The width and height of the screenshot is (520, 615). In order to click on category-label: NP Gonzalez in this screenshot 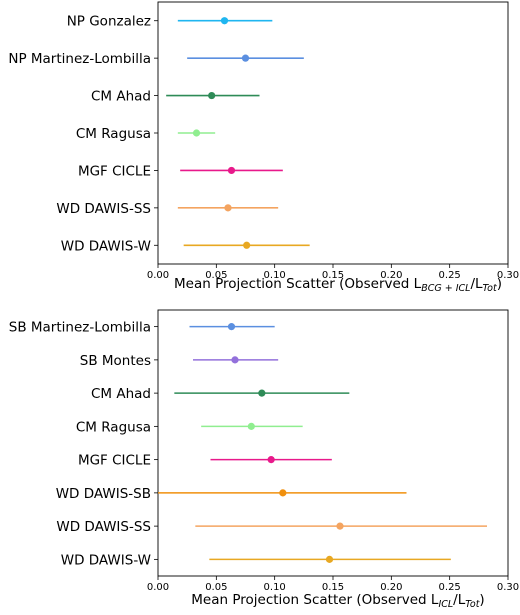, I will do `click(109, 22)`.